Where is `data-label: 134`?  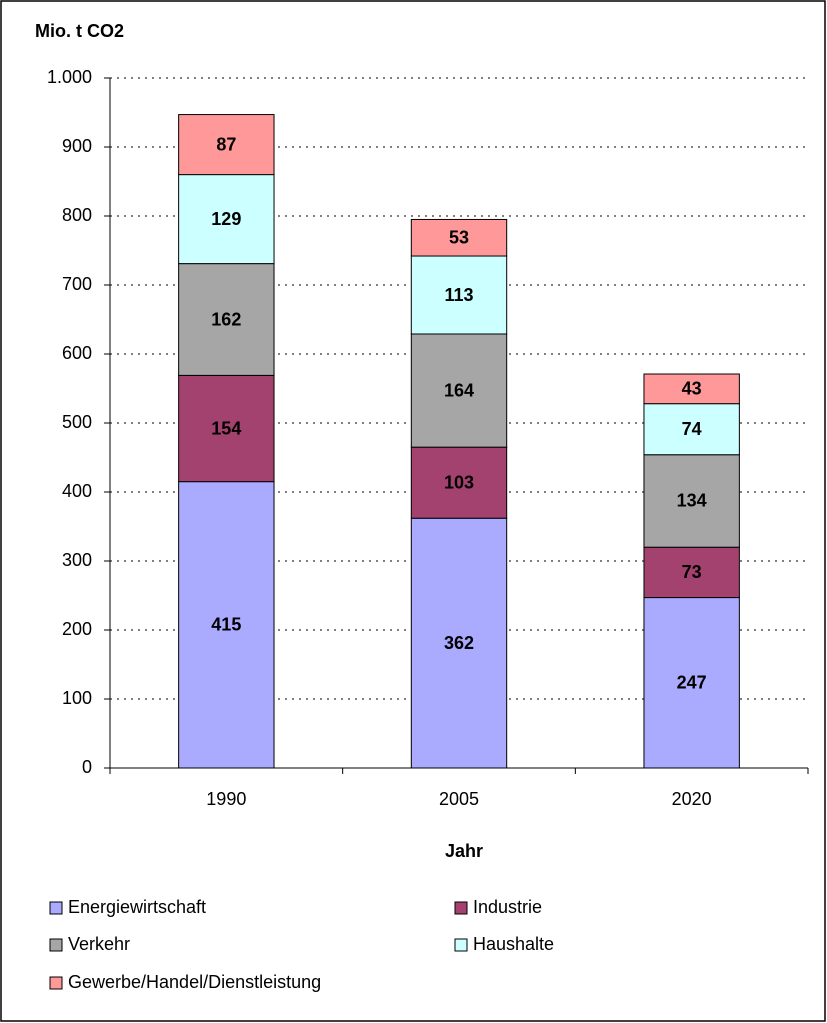 data-label: 134 is located at coordinates (692, 501).